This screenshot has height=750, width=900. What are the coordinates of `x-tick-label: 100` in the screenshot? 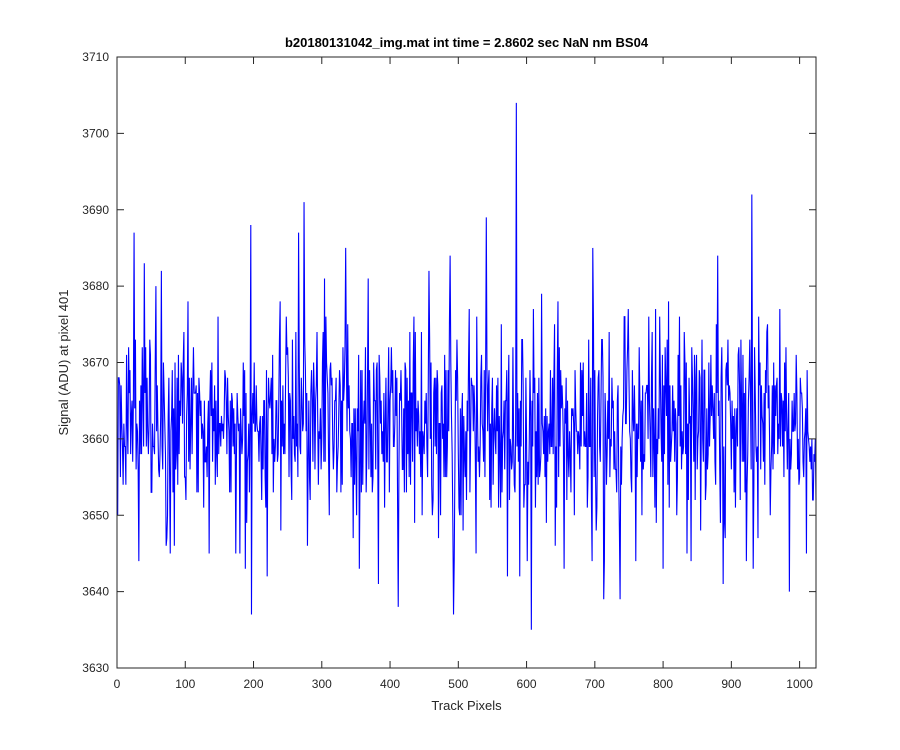 It's located at (185, 684).